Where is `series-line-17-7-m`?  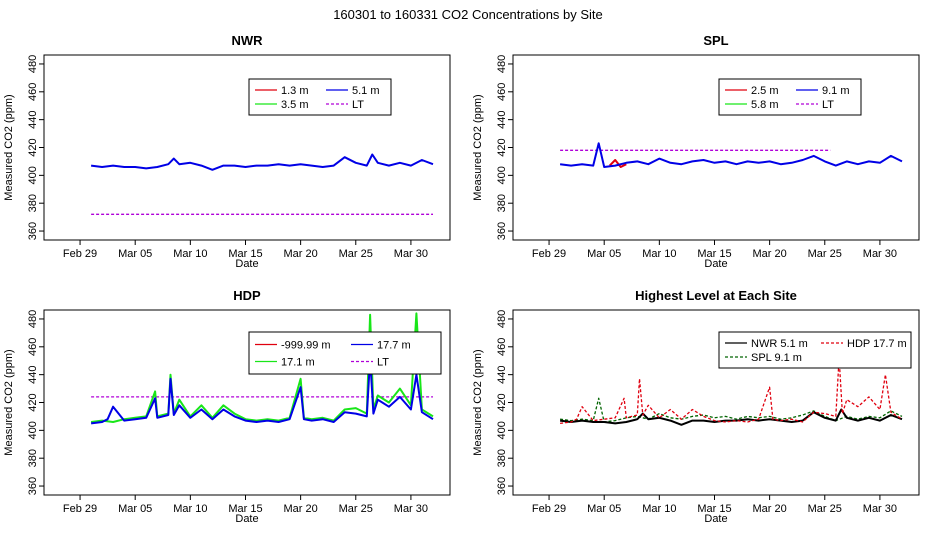 series-line-17-7-m is located at coordinates (262, 390).